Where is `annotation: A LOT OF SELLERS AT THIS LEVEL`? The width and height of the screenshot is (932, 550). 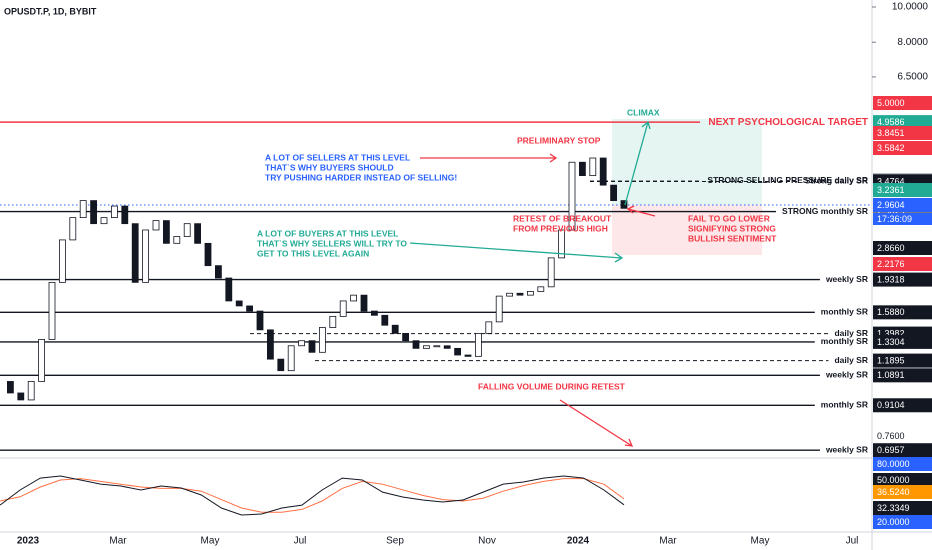 annotation: A LOT OF SELLERS AT THIS LEVEL is located at coordinates (337, 157).